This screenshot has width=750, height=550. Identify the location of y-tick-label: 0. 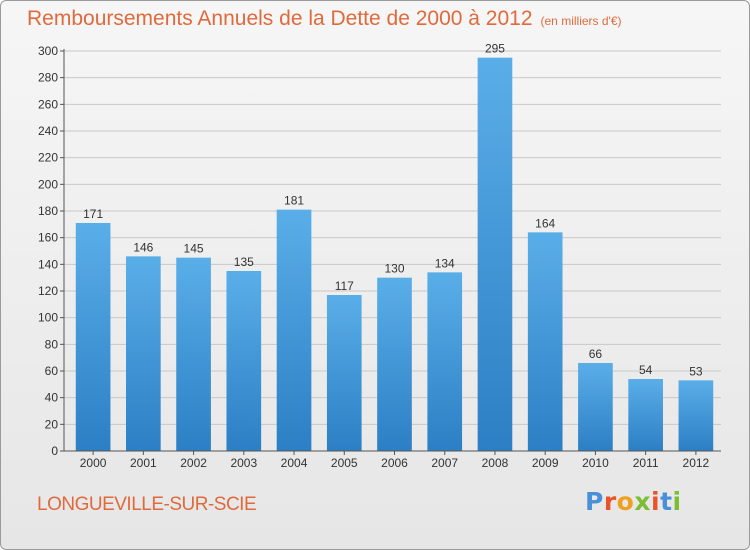
(54, 451).